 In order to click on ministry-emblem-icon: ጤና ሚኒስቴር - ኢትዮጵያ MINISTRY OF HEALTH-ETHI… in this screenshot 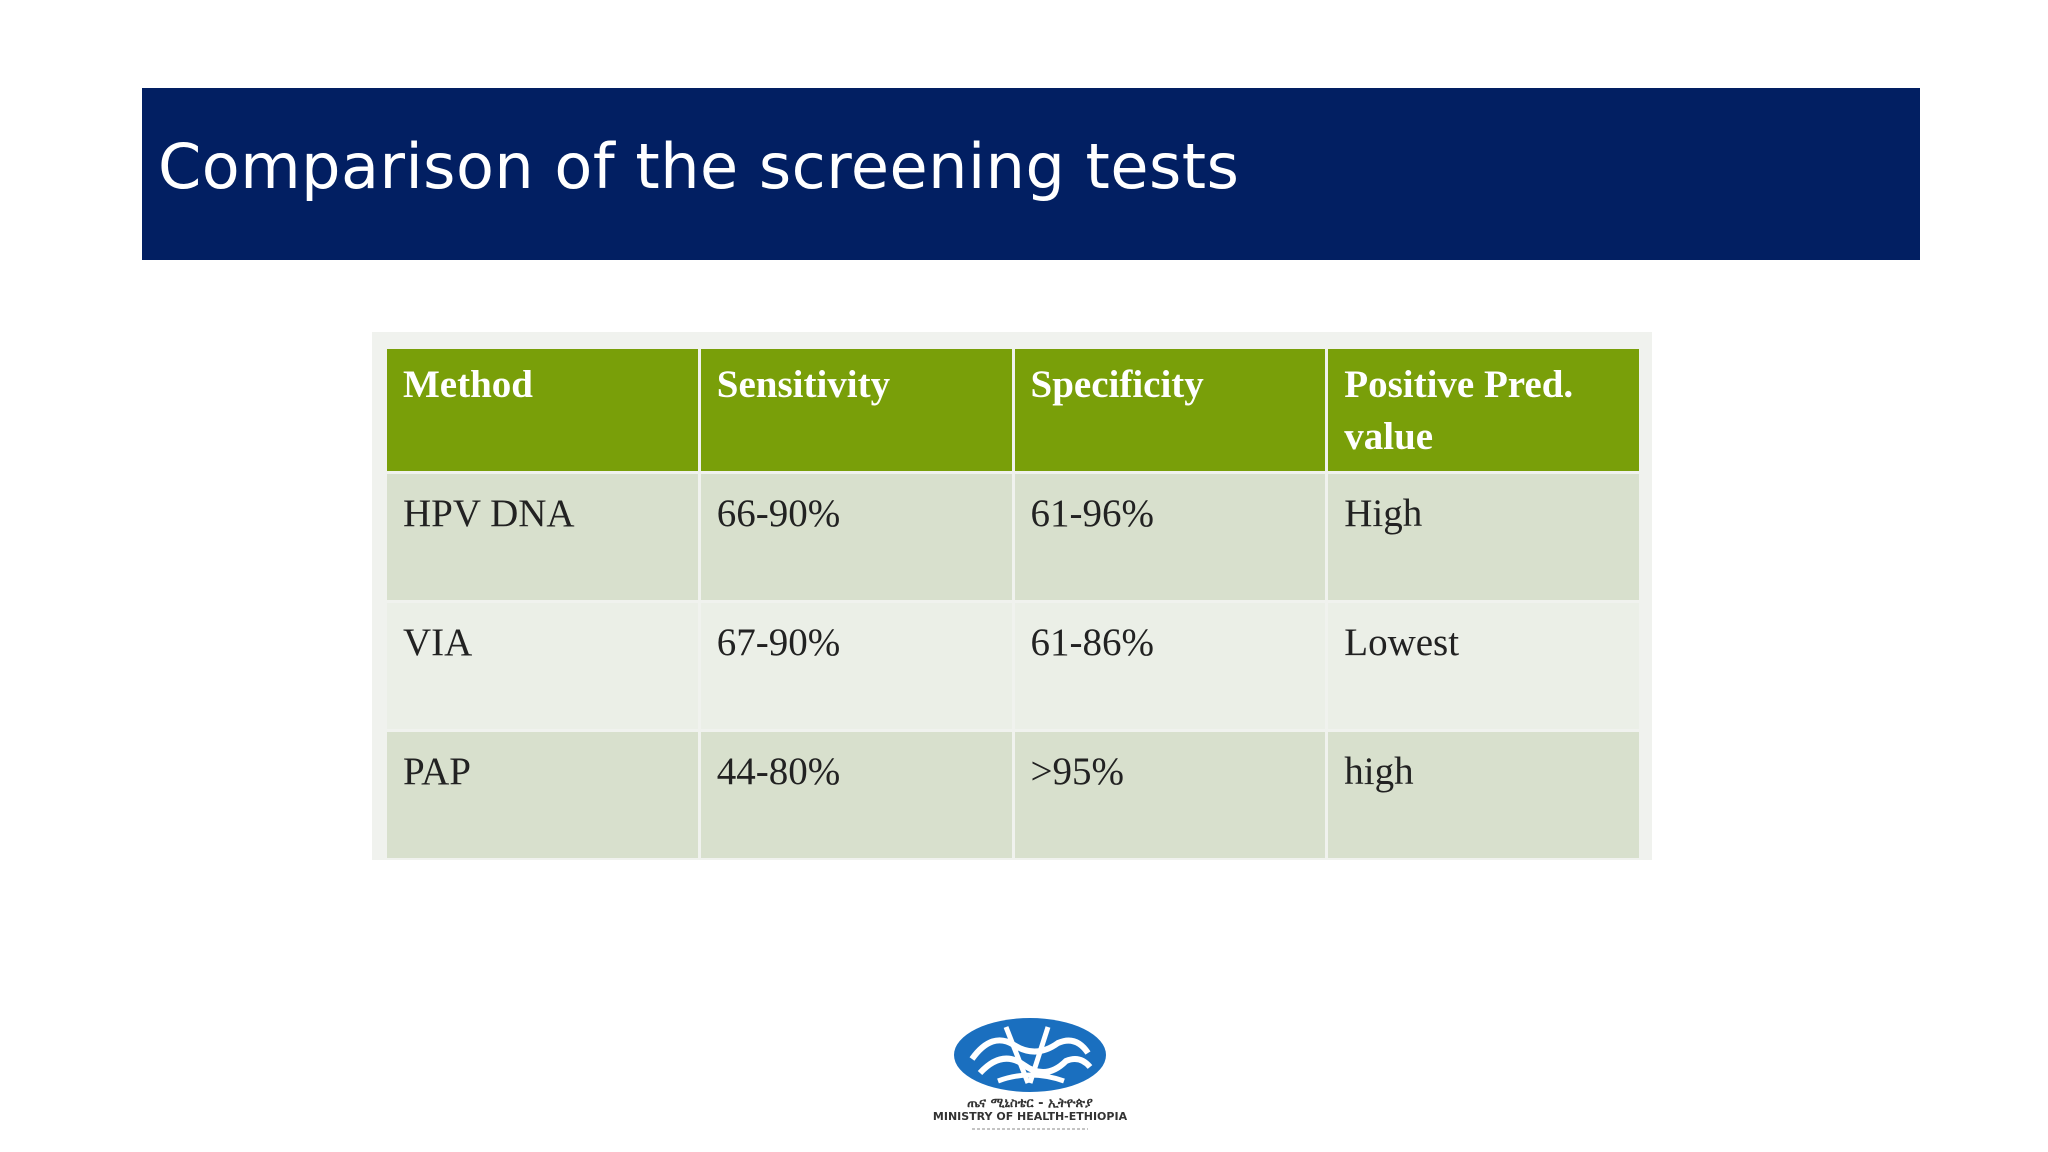, I will do `click(1030, 1074)`.